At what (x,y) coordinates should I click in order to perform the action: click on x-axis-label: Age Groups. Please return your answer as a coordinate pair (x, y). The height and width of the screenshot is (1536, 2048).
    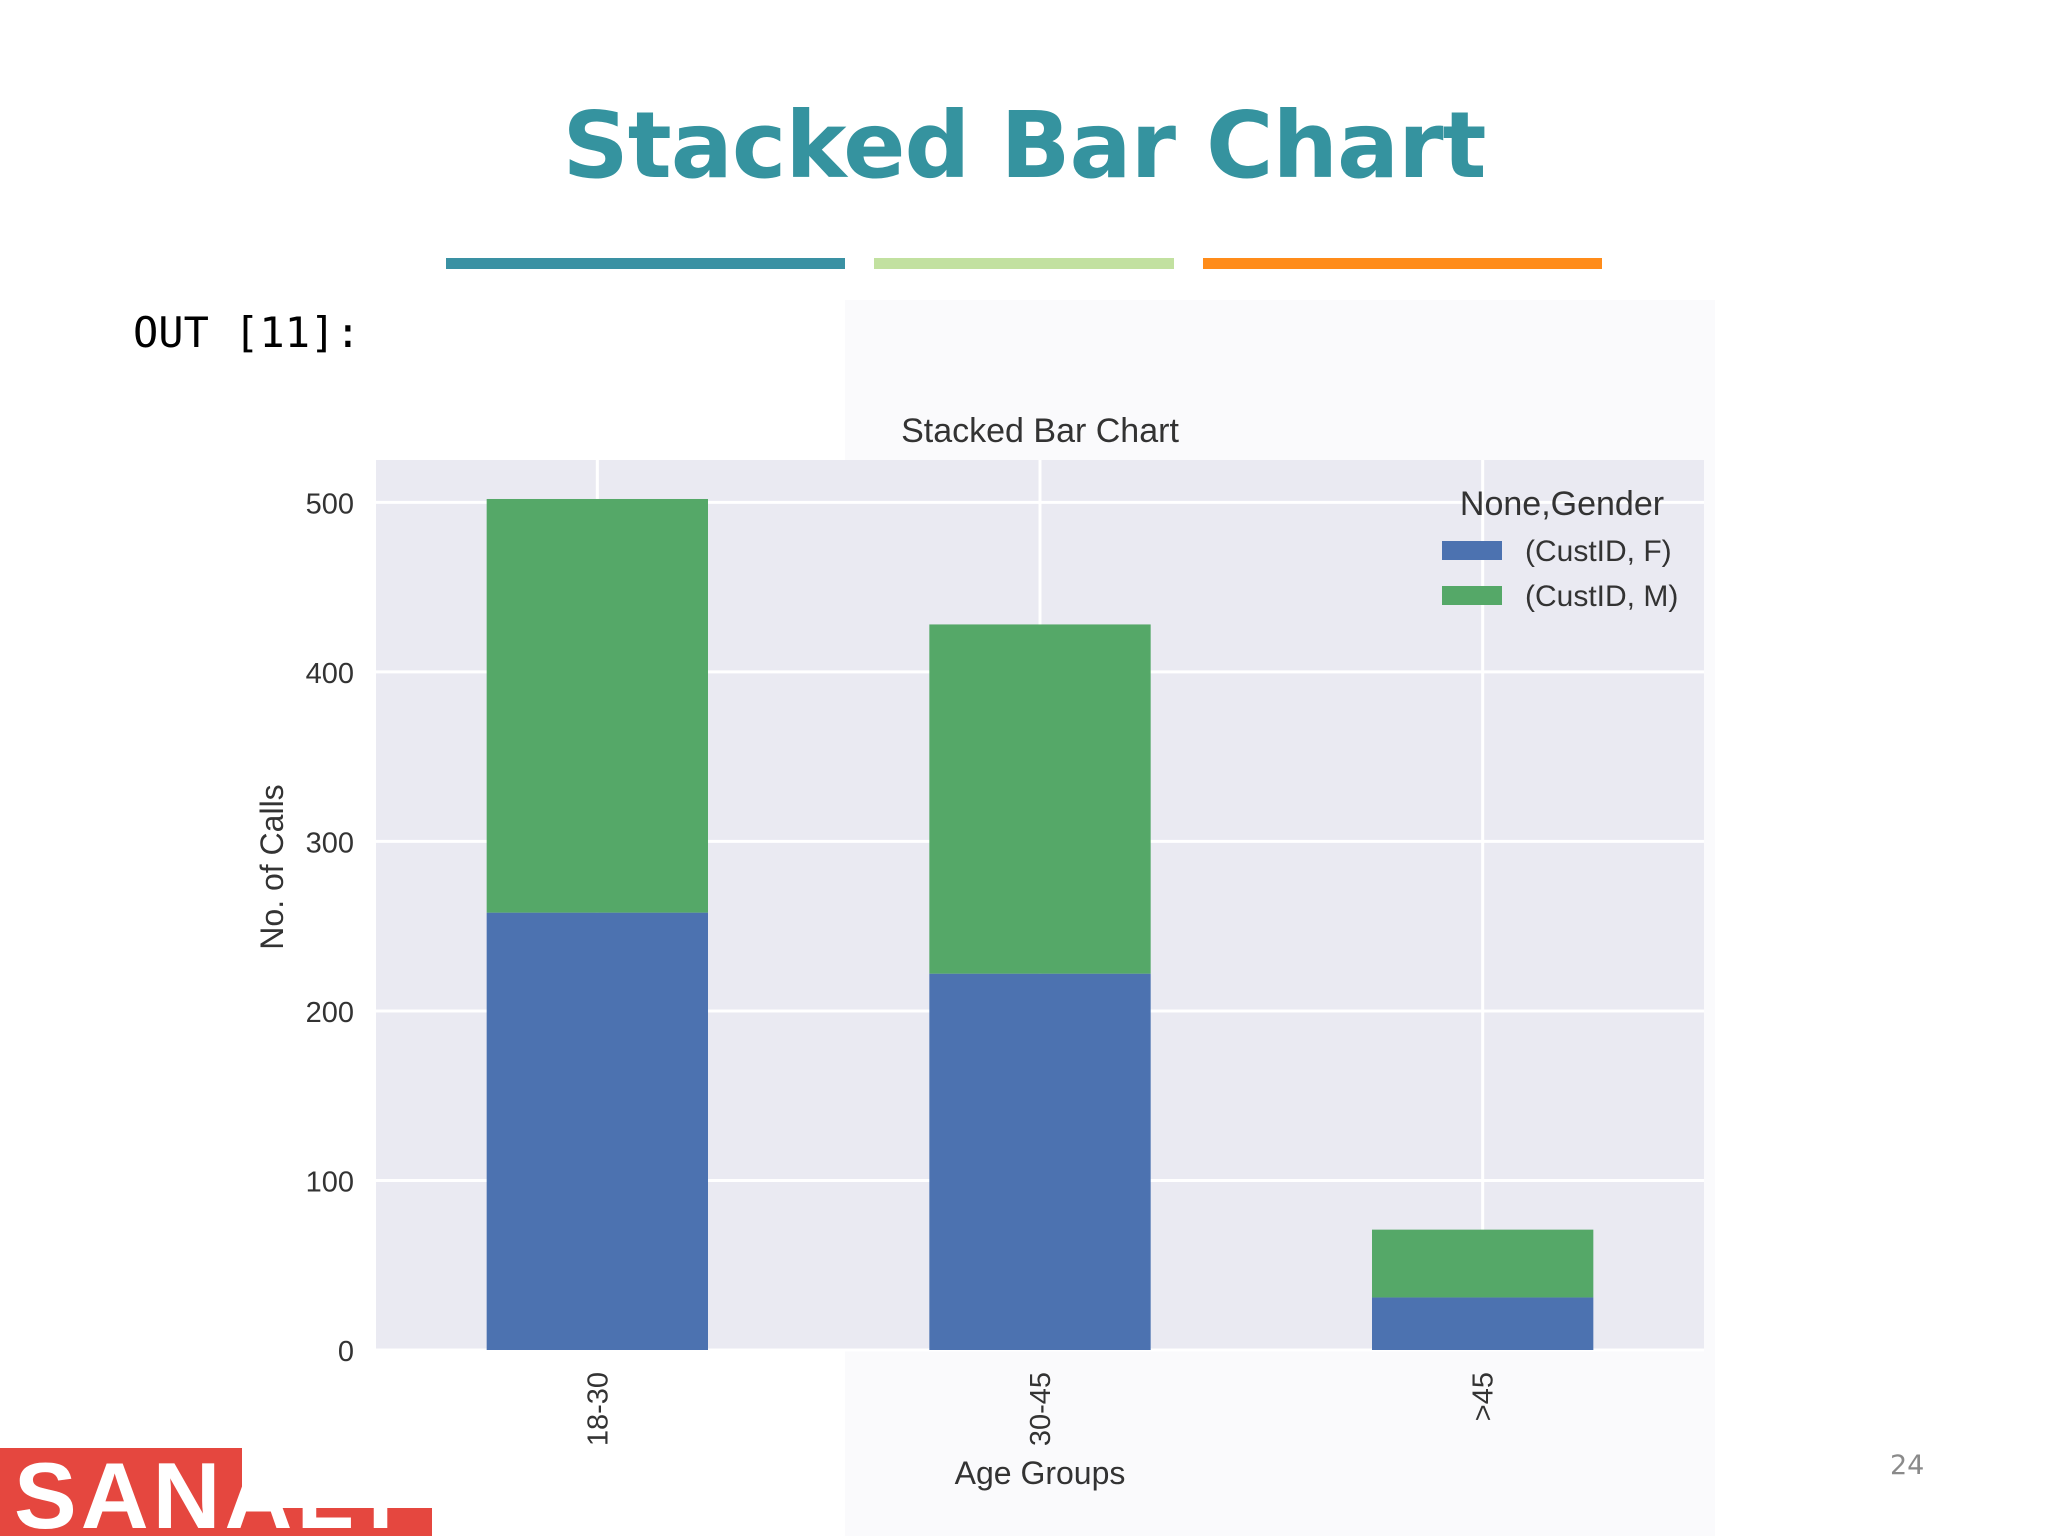
    Looking at the image, I should click on (1040, 1473).